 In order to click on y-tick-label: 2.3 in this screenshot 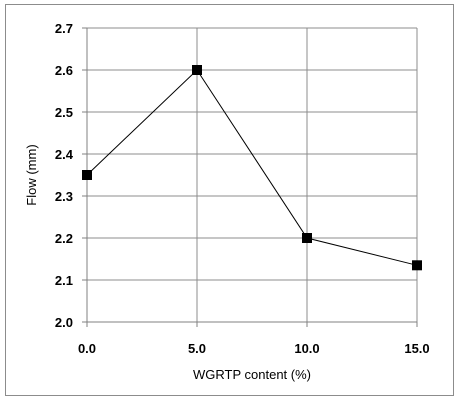, I will do `click(64, 196)`.